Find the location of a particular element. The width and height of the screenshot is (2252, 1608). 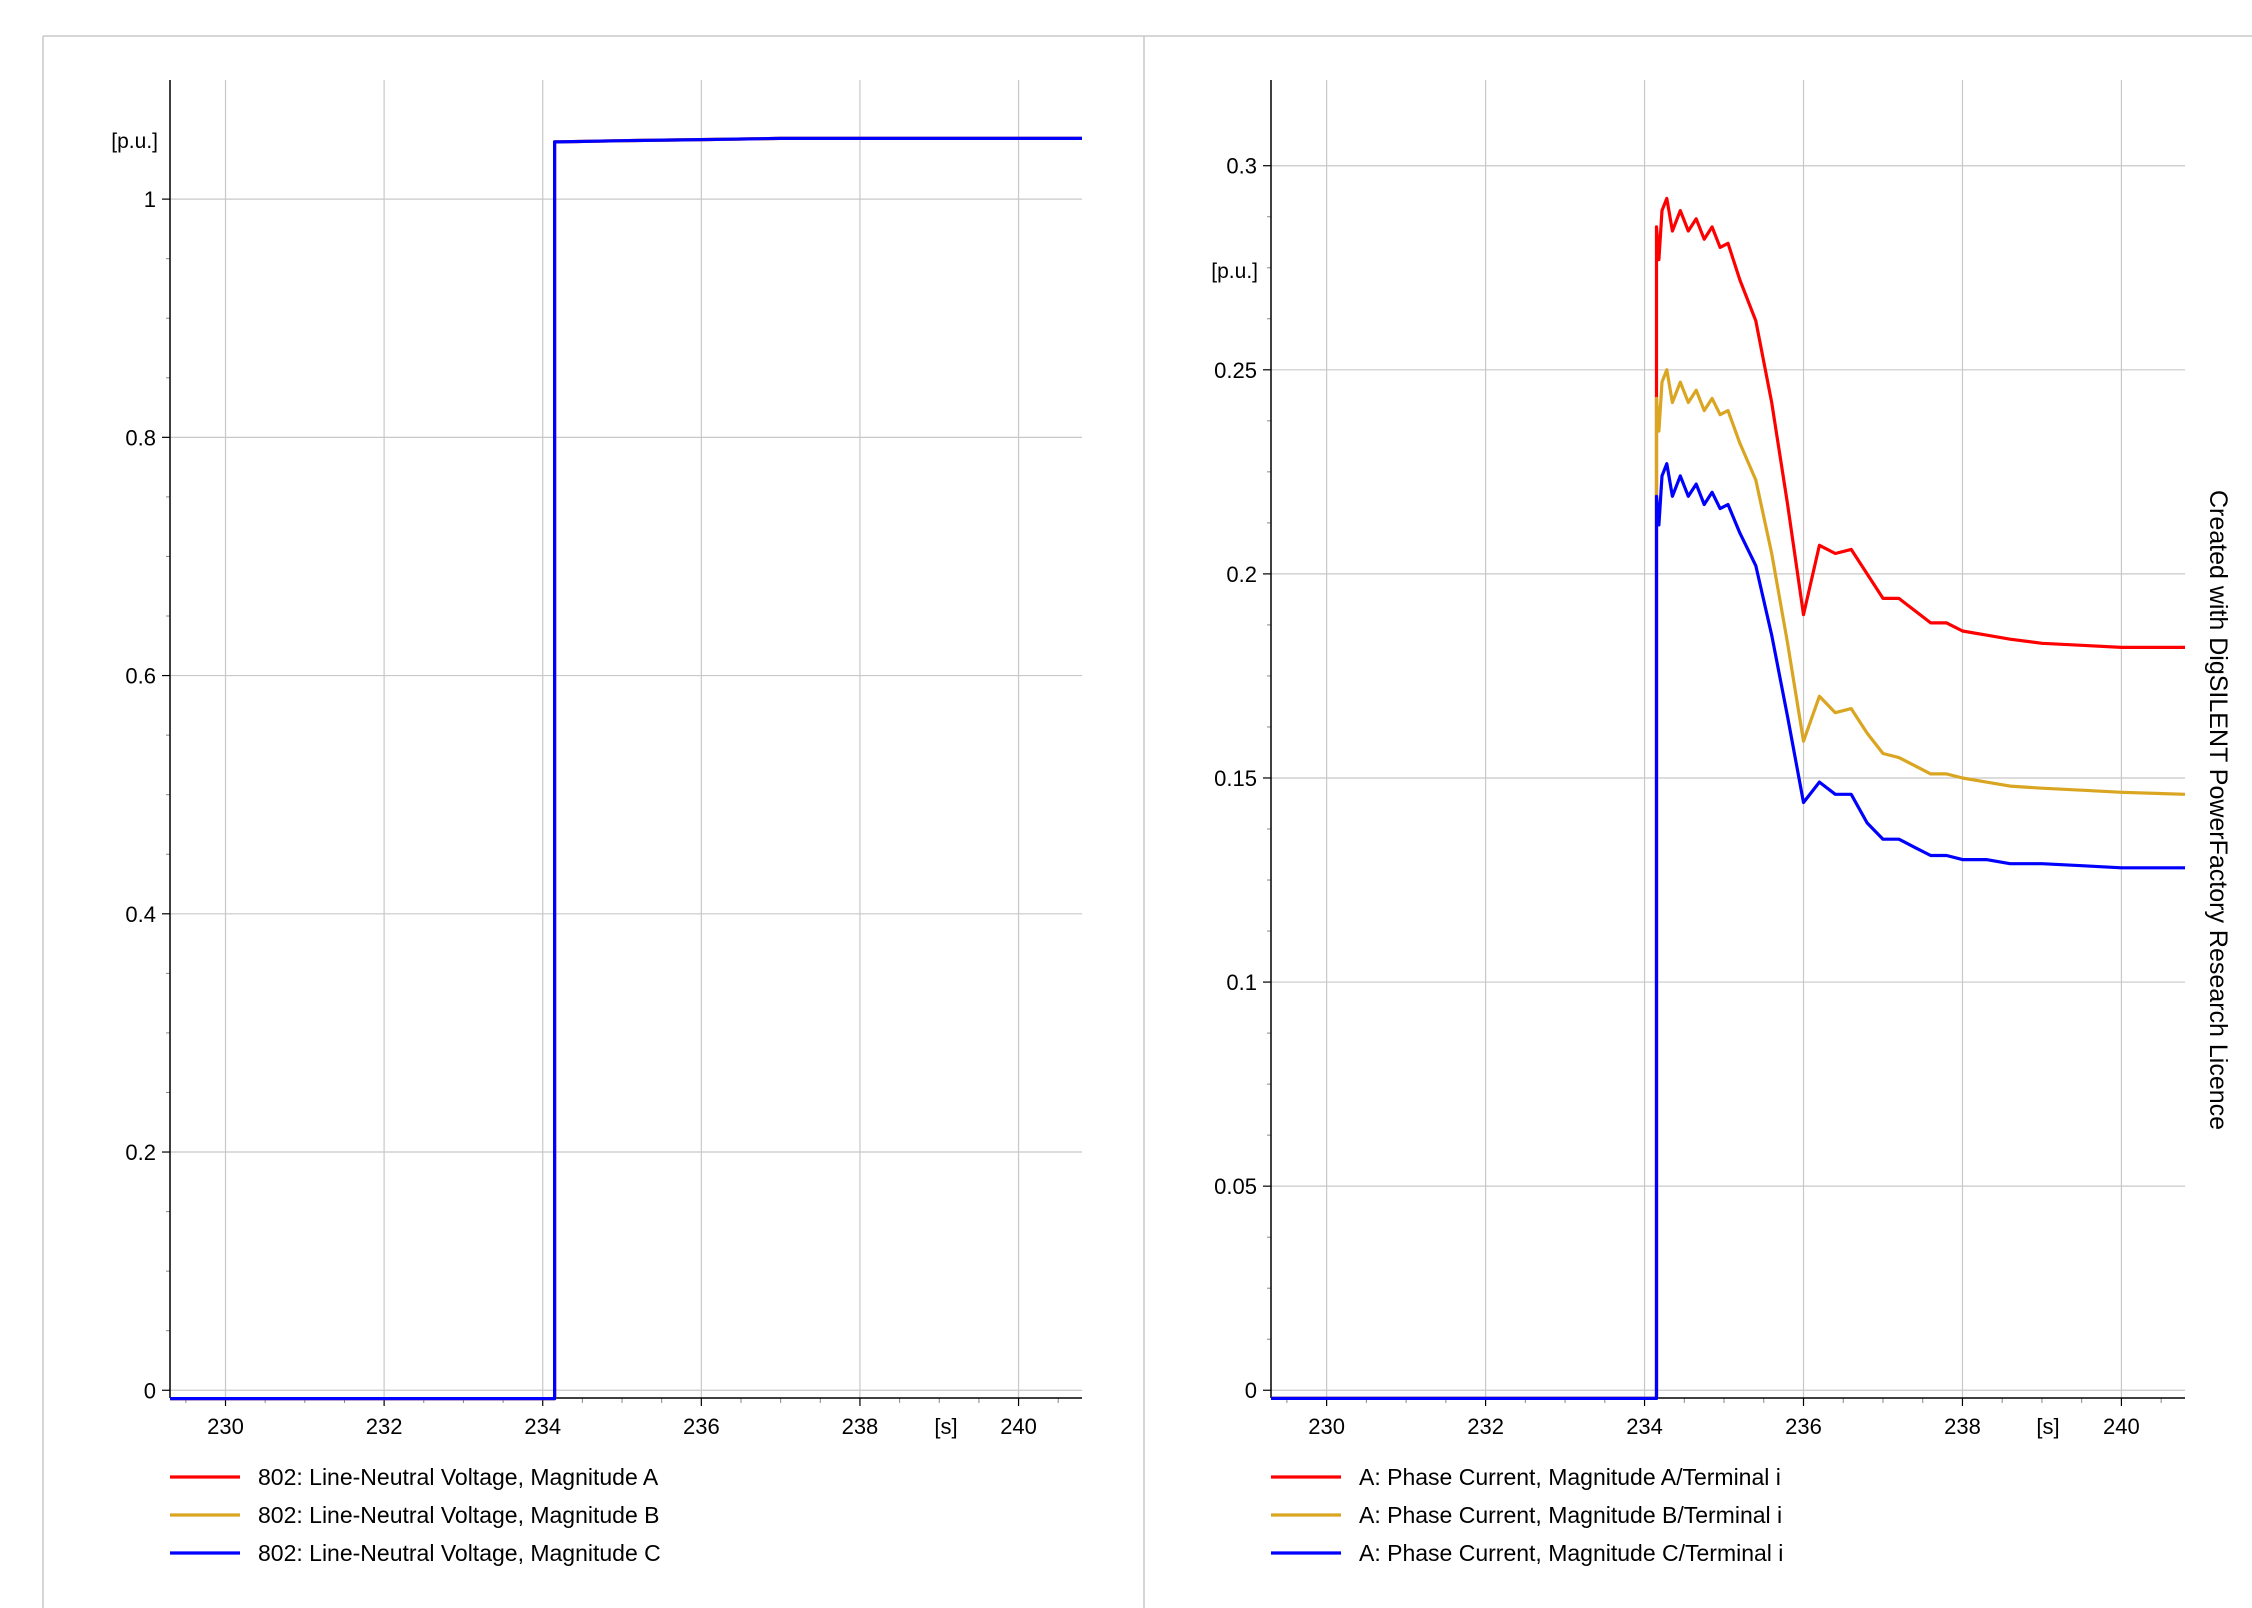

y-tick-label: 0.15 is located at coordinates (1235, 778).